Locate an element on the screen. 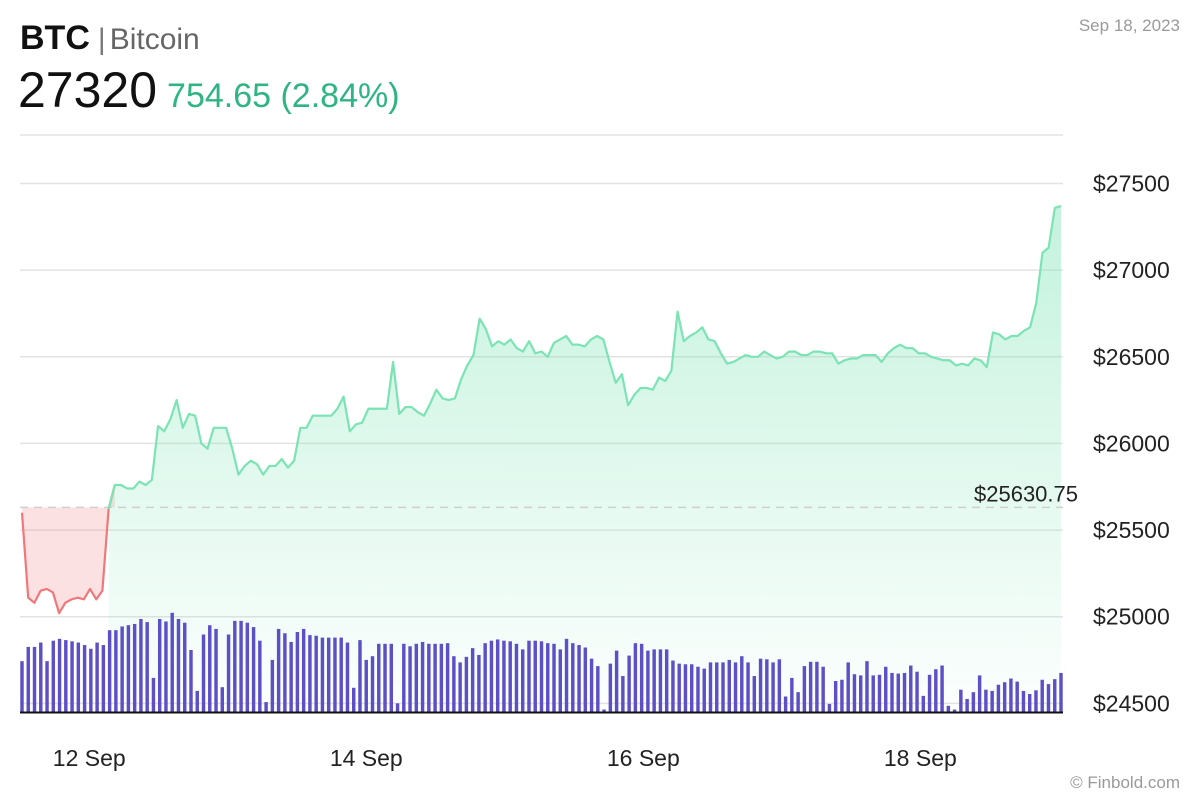 The width and height of the screenshot is (1200, 800). x-tick-label: 16 Sep is located at coordinates (643, 758).